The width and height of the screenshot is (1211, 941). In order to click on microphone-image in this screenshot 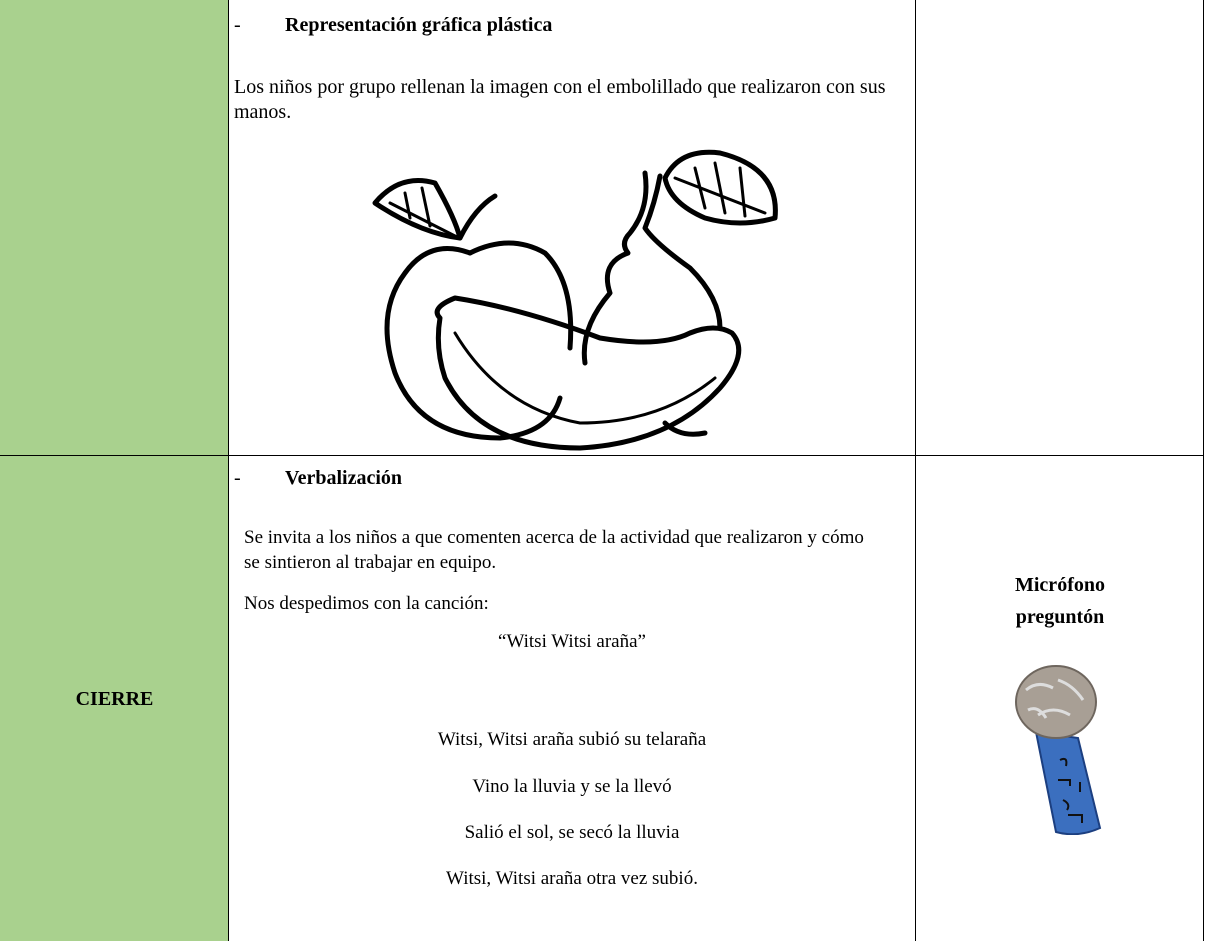, I will do `click(1058, 750)`.